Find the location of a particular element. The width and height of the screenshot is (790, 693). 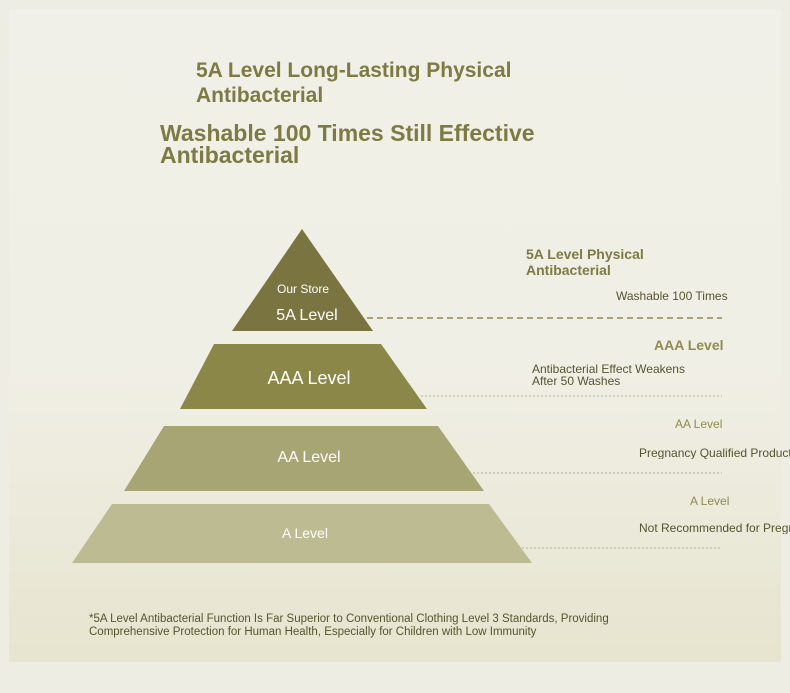

tier-aa-label: AA Level is located at coordinates (309, 457).